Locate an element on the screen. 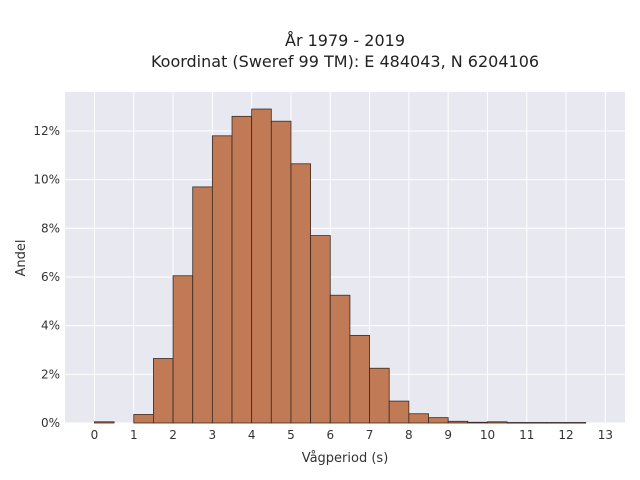 This screenshot has height=480, width=640. x-tick-label: 13 is located at coordinates (605, 435).